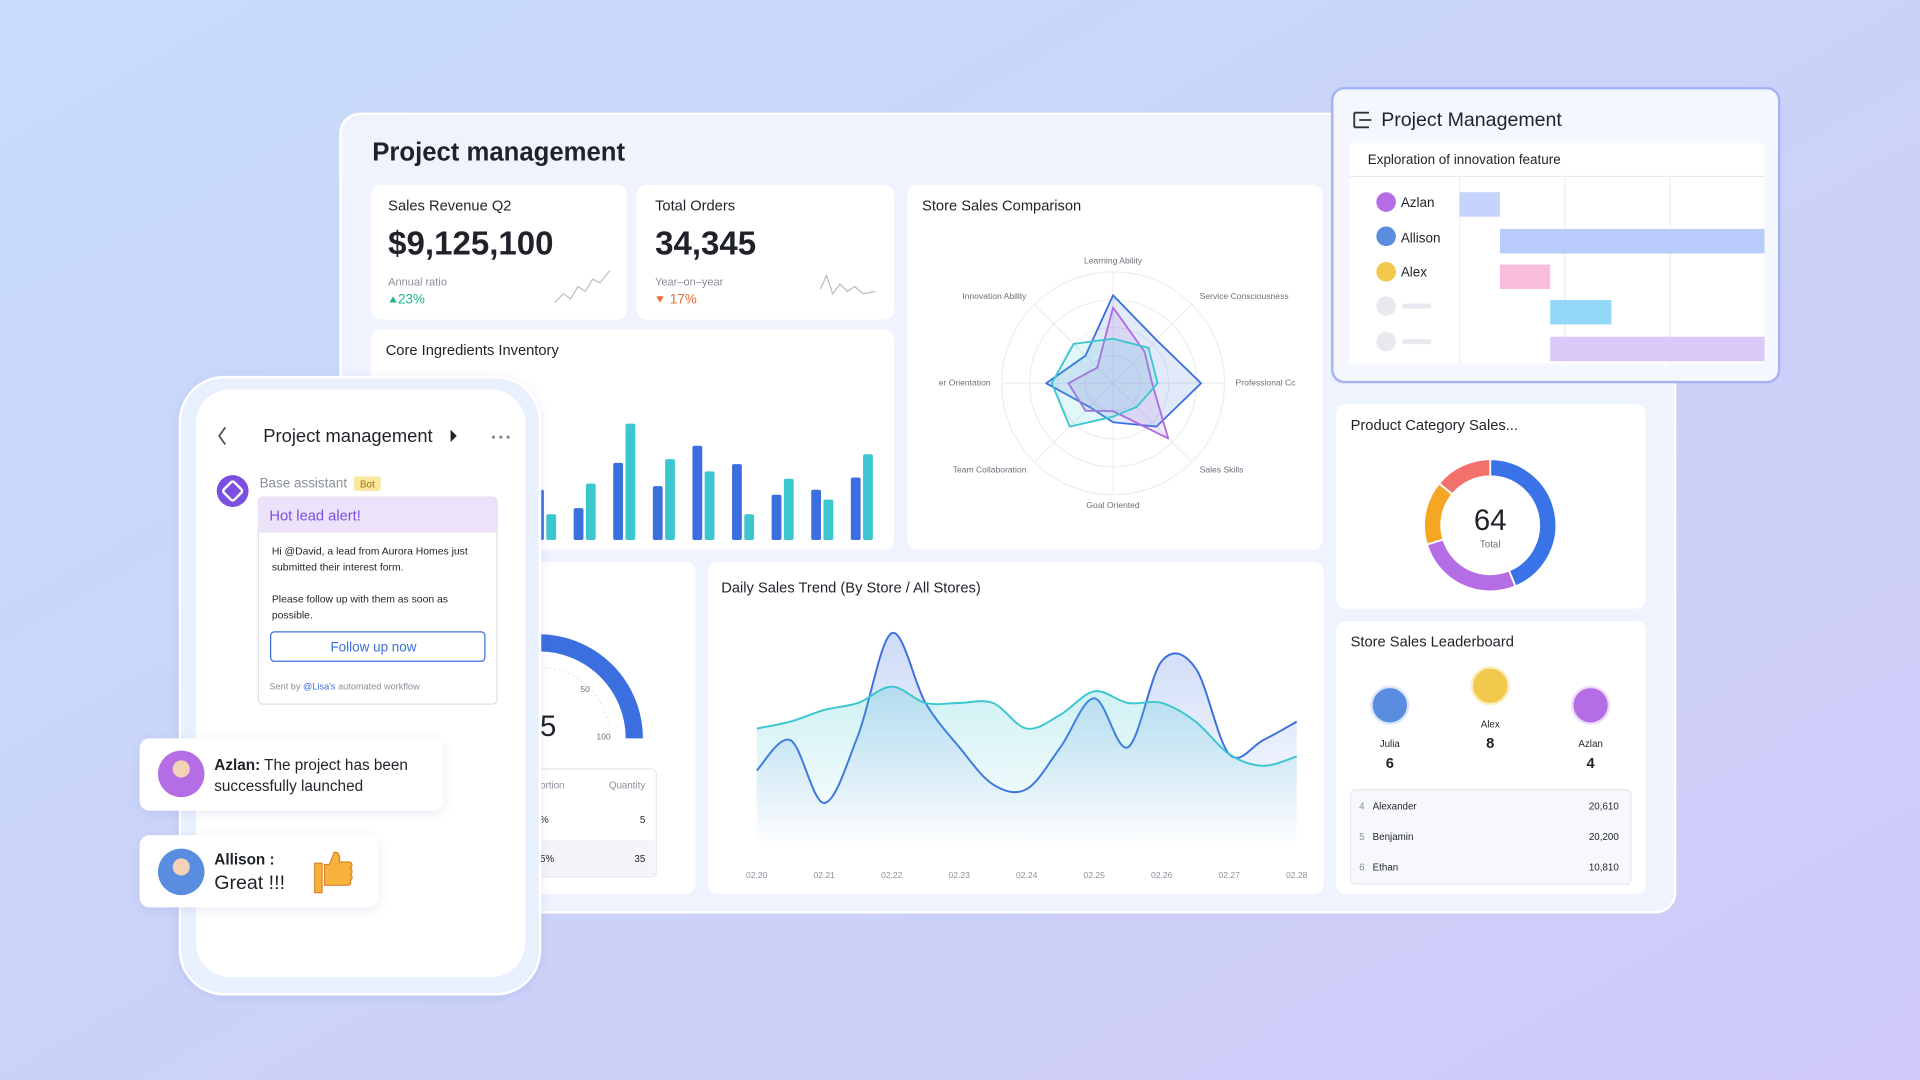  I want to click on bot-icon, so click(233, 491).